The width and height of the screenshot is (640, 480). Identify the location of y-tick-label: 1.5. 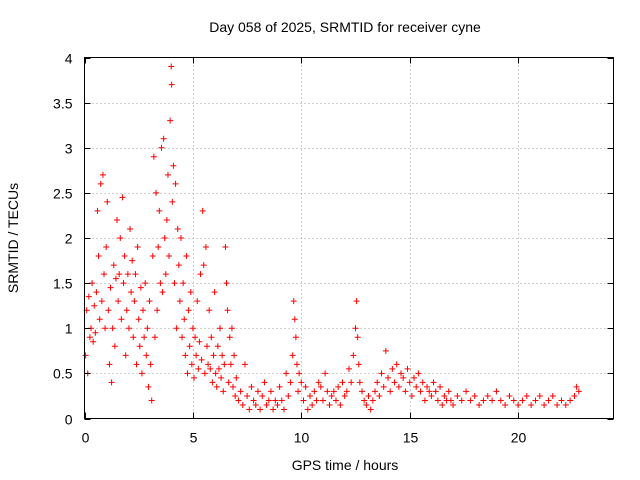
(63, 284).